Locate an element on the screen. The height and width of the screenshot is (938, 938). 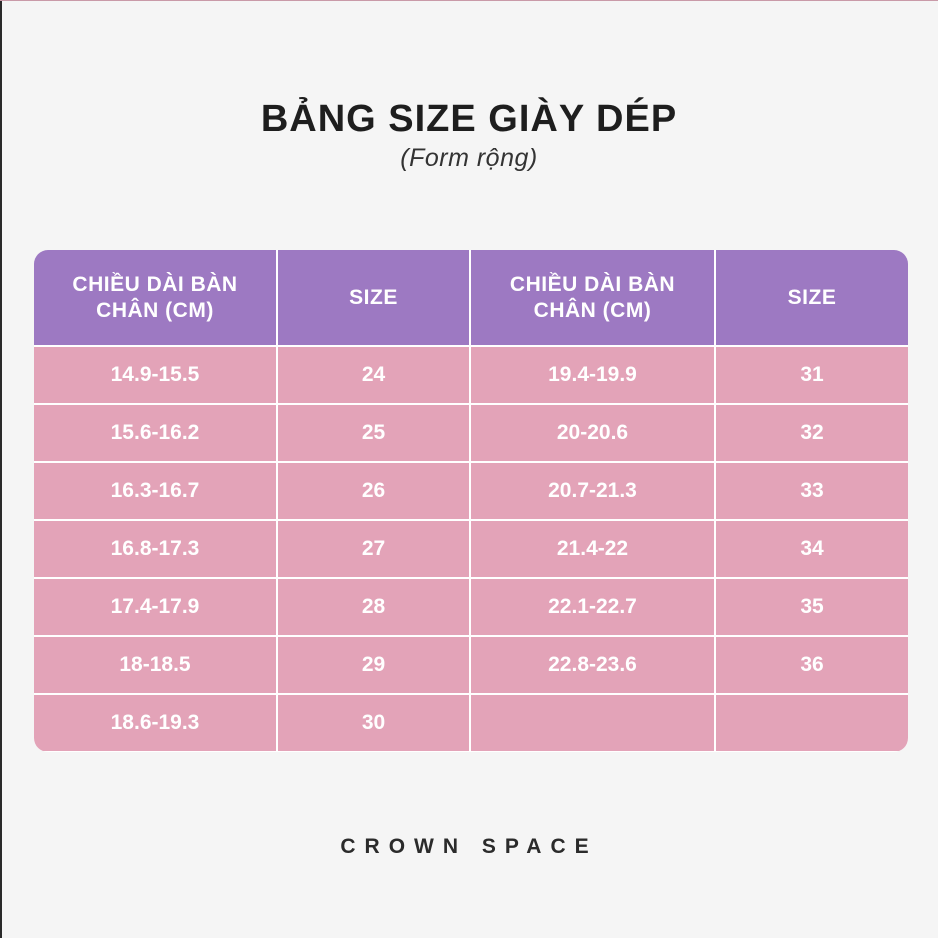
header-size-1: SIZE is located at coordinates (373, 297).